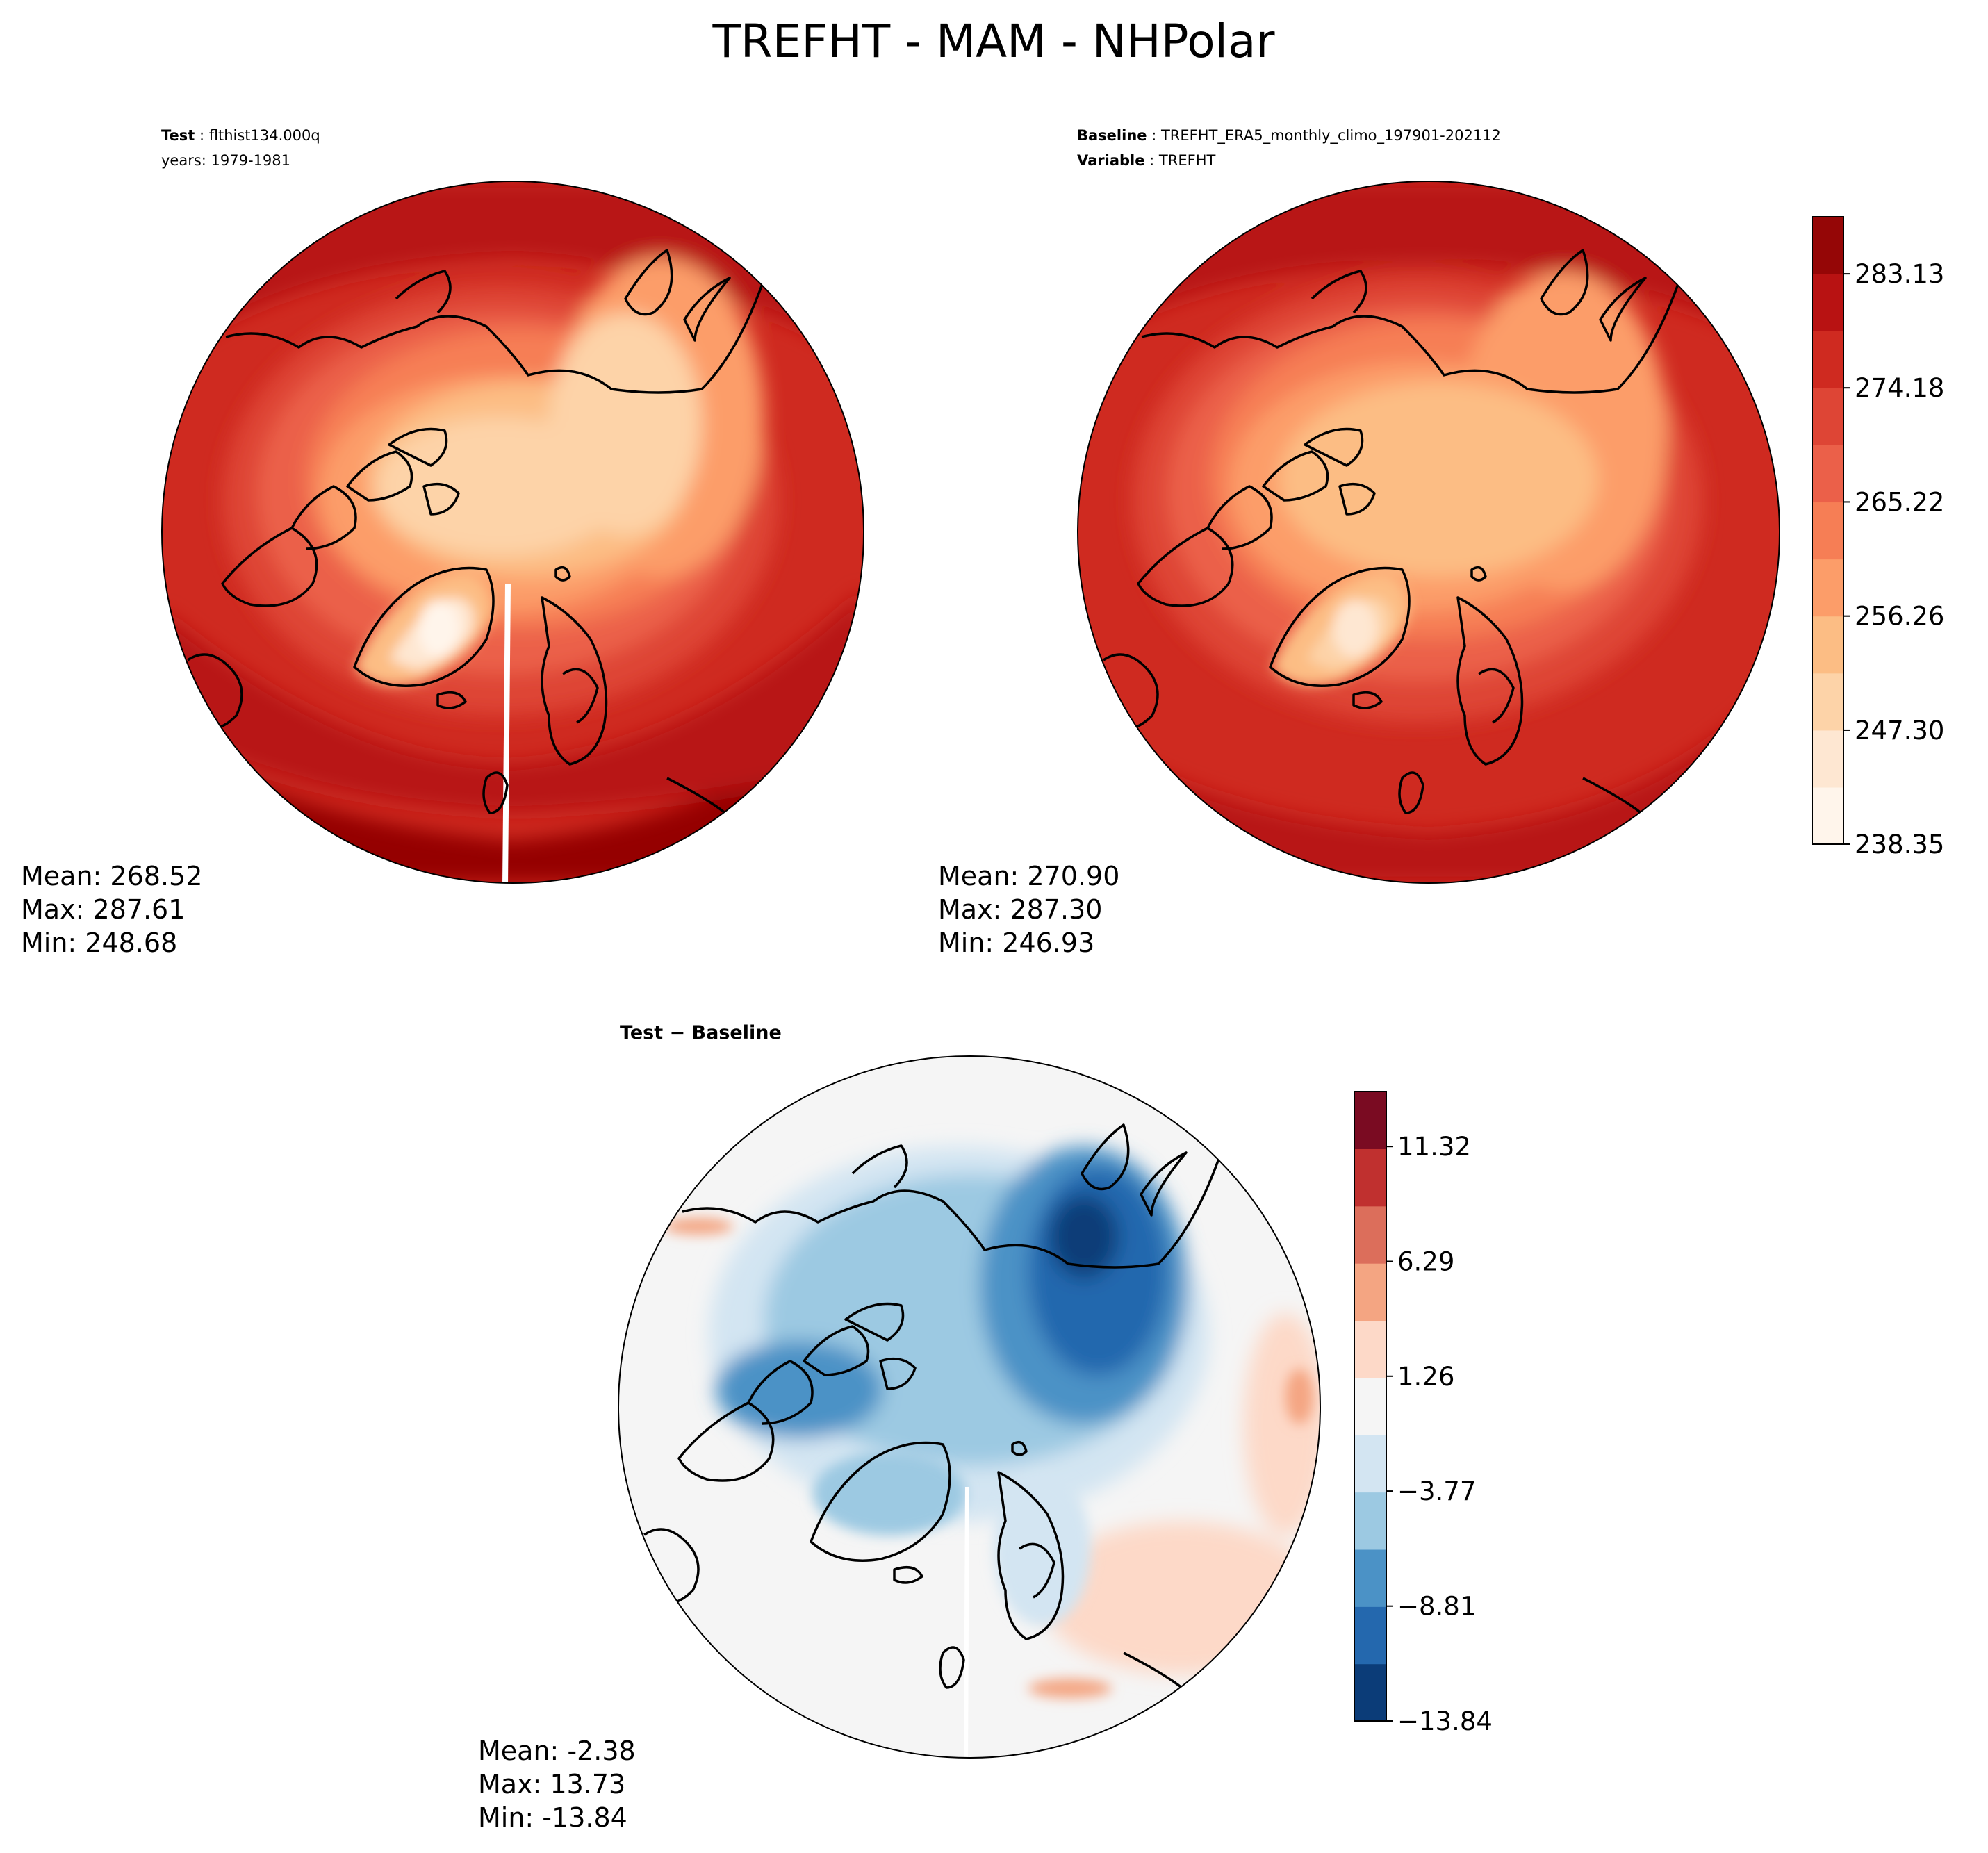 This screenshot has height=1853, width=1988. Describe the element at coordinates (403, 471) in the screenshot. I see `test-coast-archipelago` at that location.